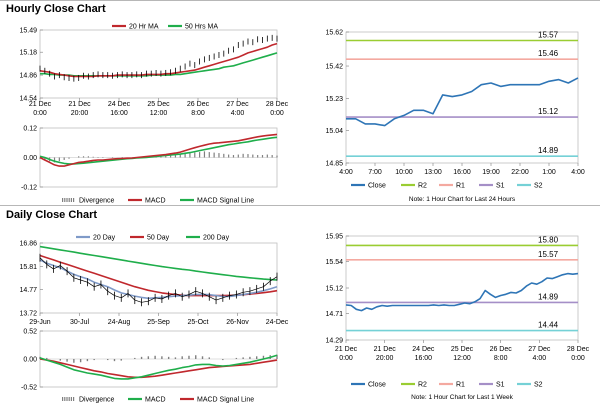  What do you see at coordinates (548, 35) in the screenshot?
I see `hourly-close-level-label: 15.57` at bounding box center [548, 35].